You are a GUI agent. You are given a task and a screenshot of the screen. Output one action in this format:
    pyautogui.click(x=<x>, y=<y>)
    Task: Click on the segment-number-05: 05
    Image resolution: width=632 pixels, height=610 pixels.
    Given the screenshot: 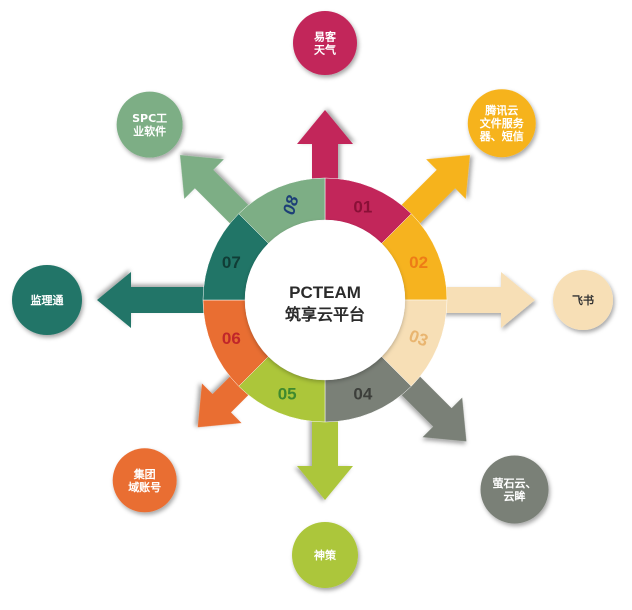 What is the action you would take?
    pyautogui.click(x=287, y=394)
    